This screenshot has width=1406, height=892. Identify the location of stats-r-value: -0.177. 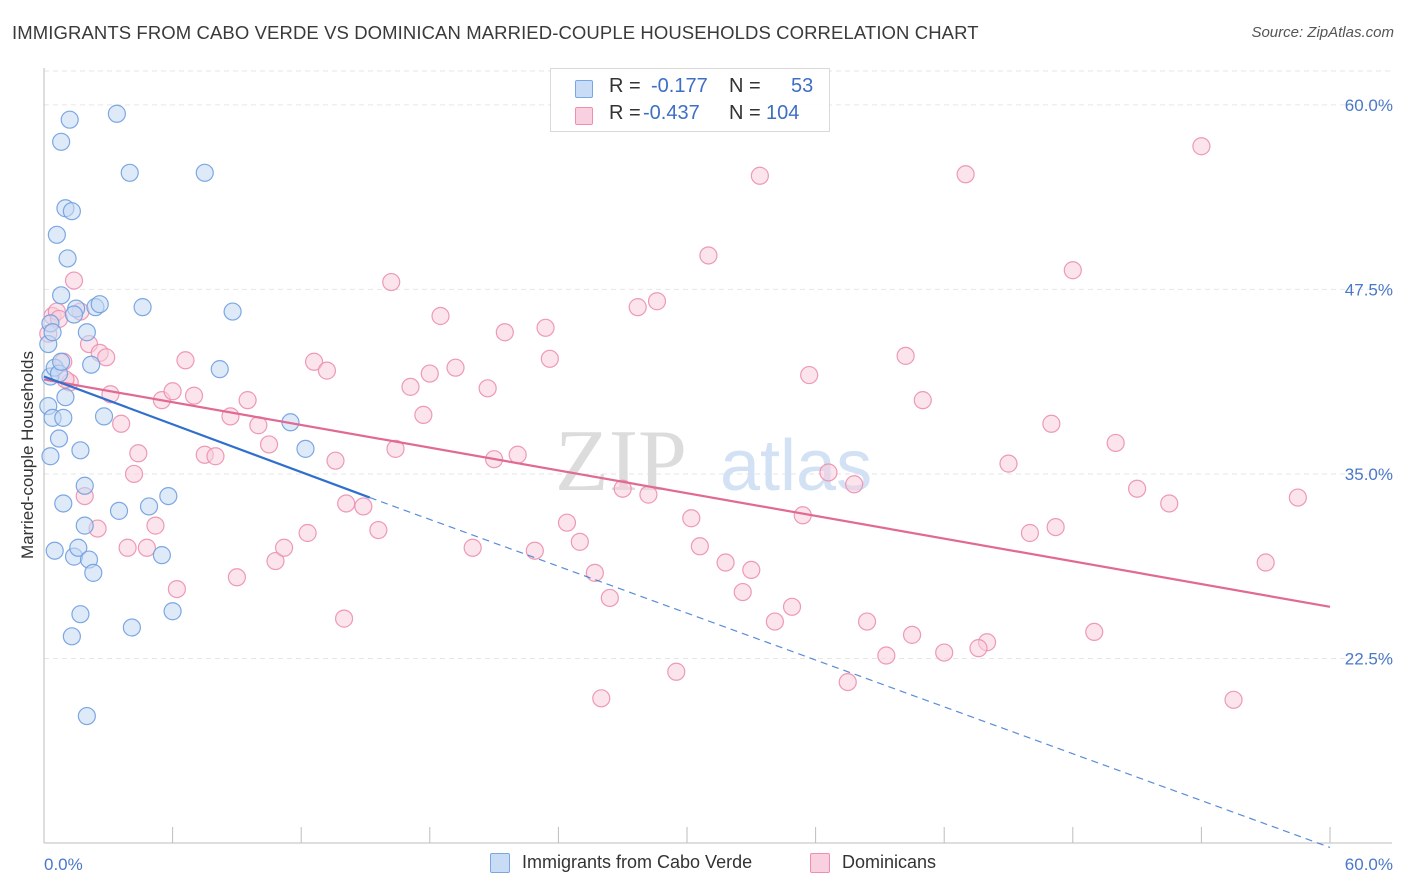
(679, 86).